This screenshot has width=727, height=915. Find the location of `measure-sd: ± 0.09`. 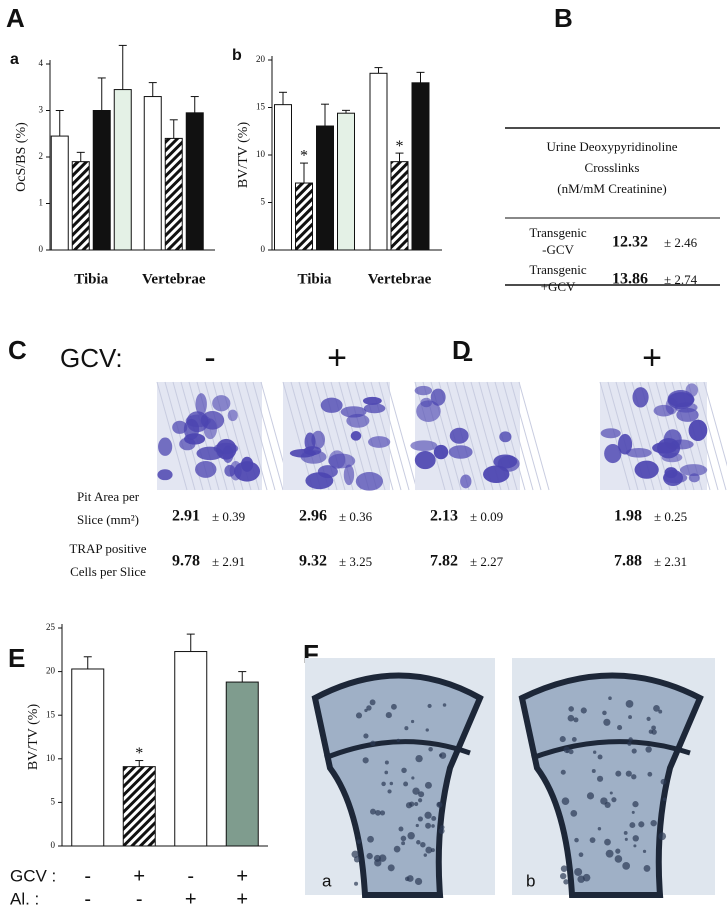

measure-sd: ± 0.09 is located at coordinates (486, 516).